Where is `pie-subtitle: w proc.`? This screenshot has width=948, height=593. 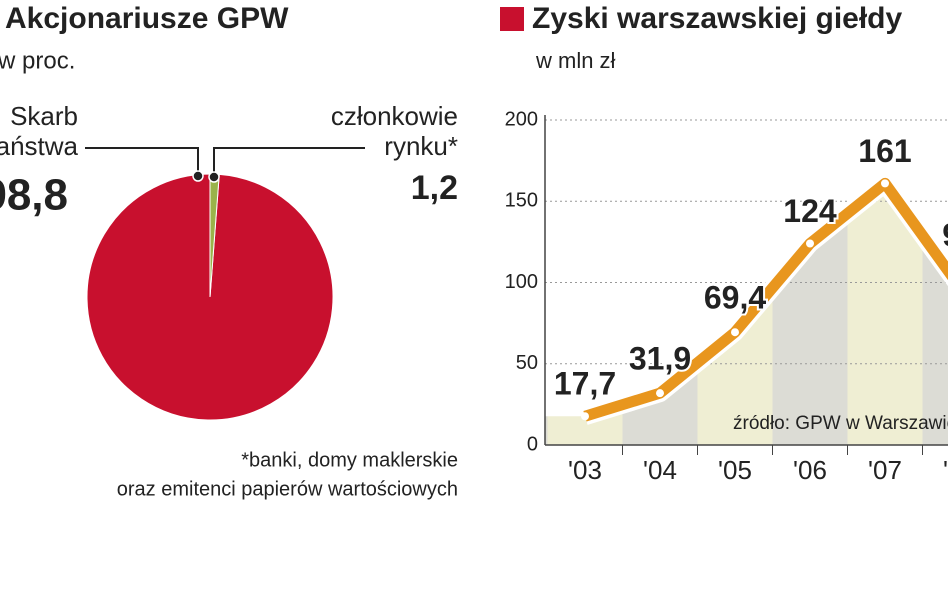 pie-subtitle: w proc. is located at coordinates (37, 60).